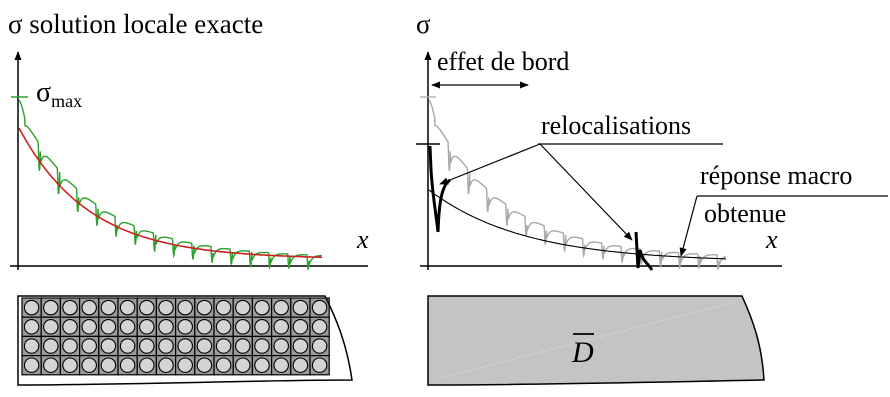 The height and width of the screenshot is (397, 890). I want to click on left-fit-curve, so click(170, 193).